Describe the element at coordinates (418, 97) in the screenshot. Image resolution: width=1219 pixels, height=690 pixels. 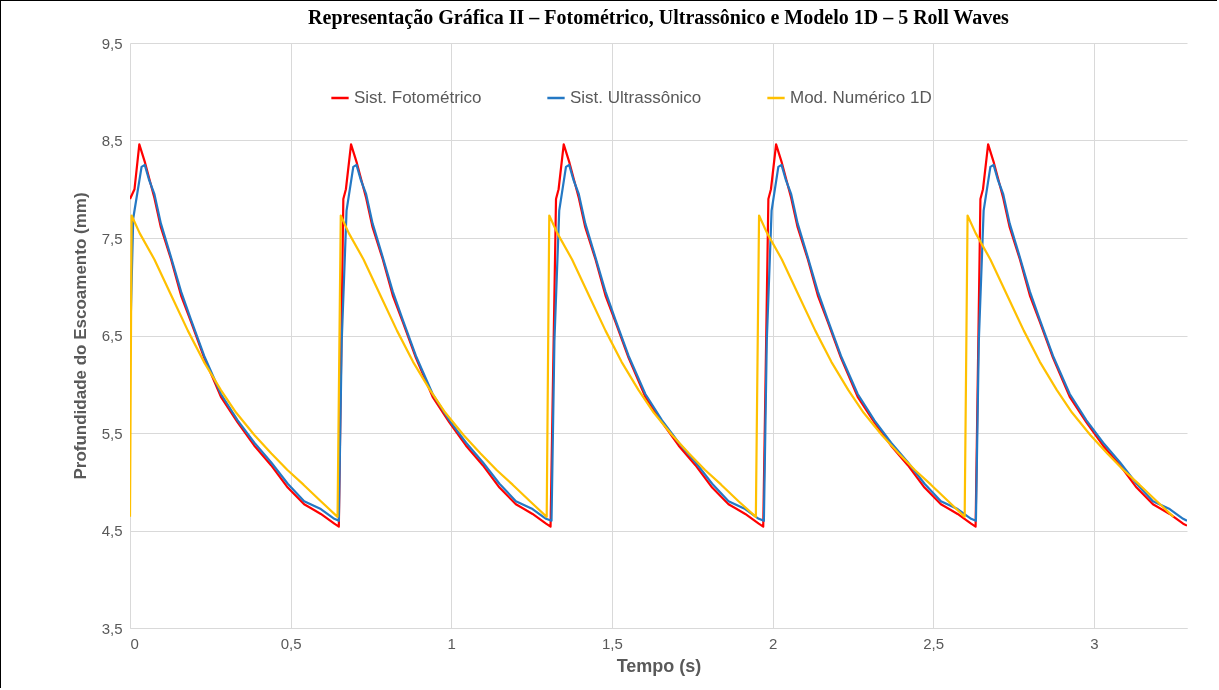
I see `legend-label: Sist. Fotométrico` at that location.